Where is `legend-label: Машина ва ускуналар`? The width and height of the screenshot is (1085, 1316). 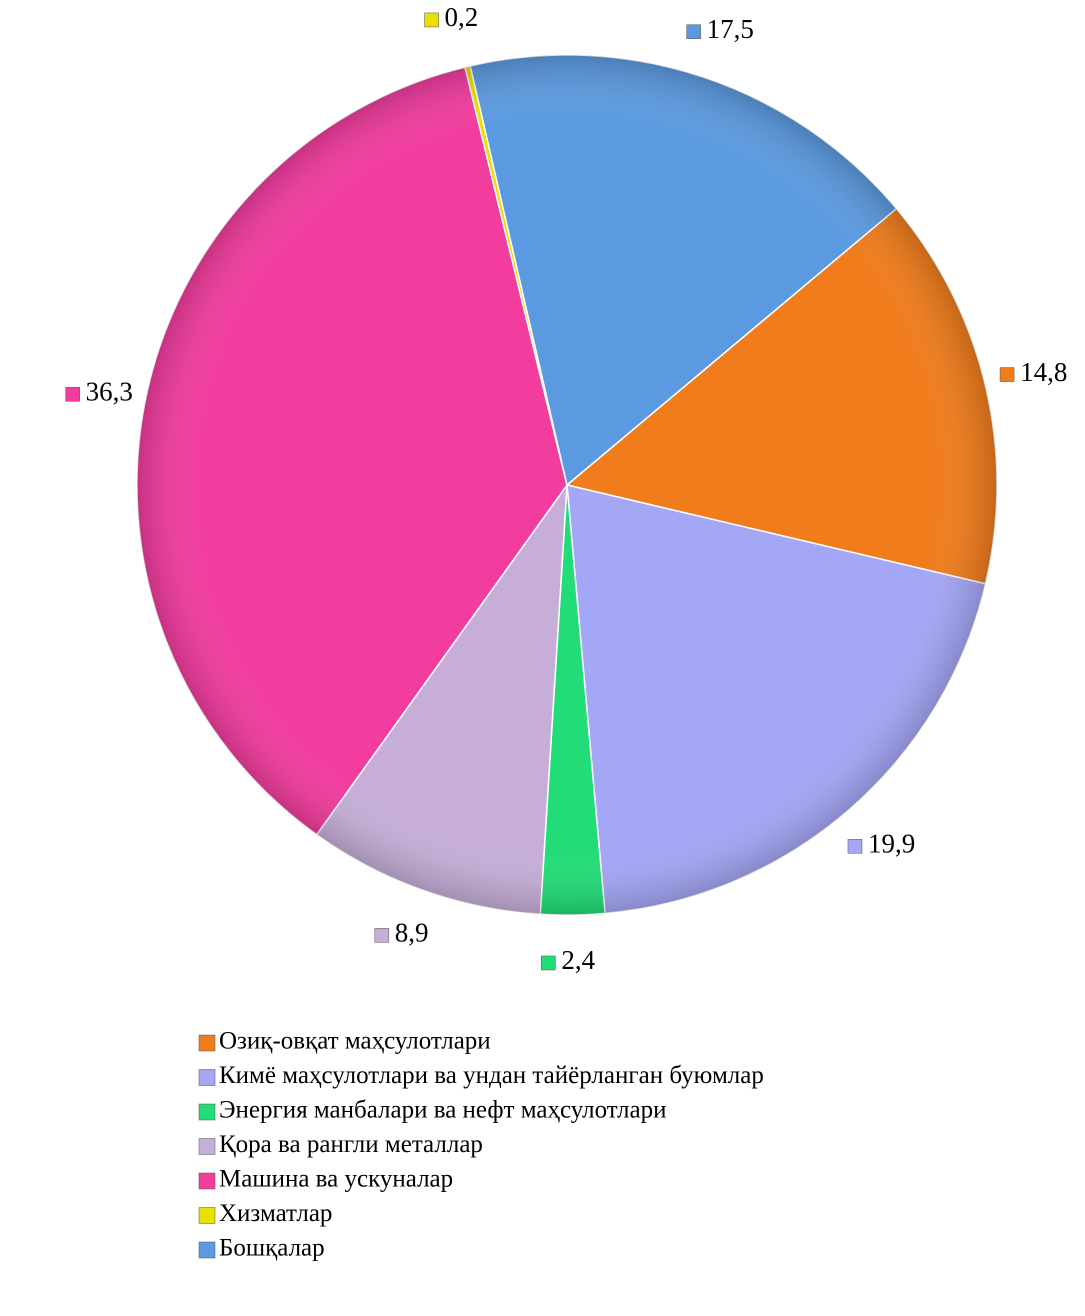
legend-label: Машина ва ускуналар is located at coordinates (336, 1179).